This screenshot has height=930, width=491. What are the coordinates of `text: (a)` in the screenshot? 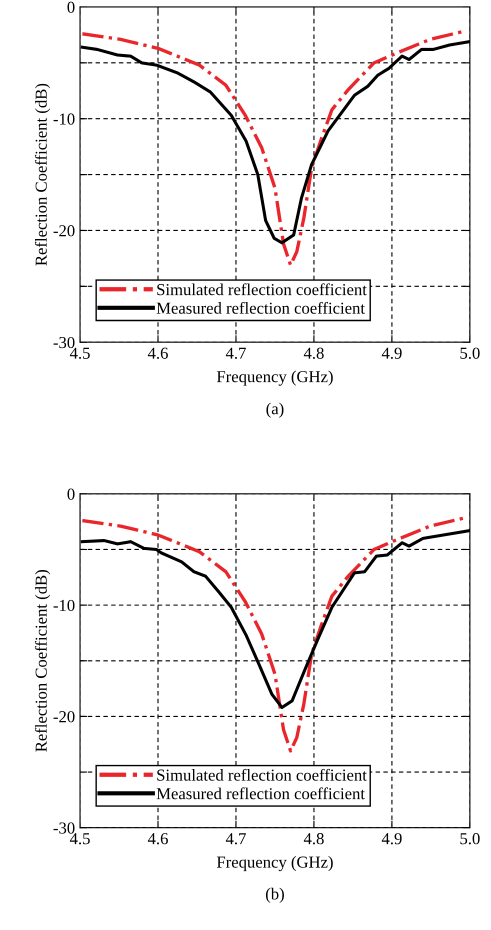 It's located at (275, 410).